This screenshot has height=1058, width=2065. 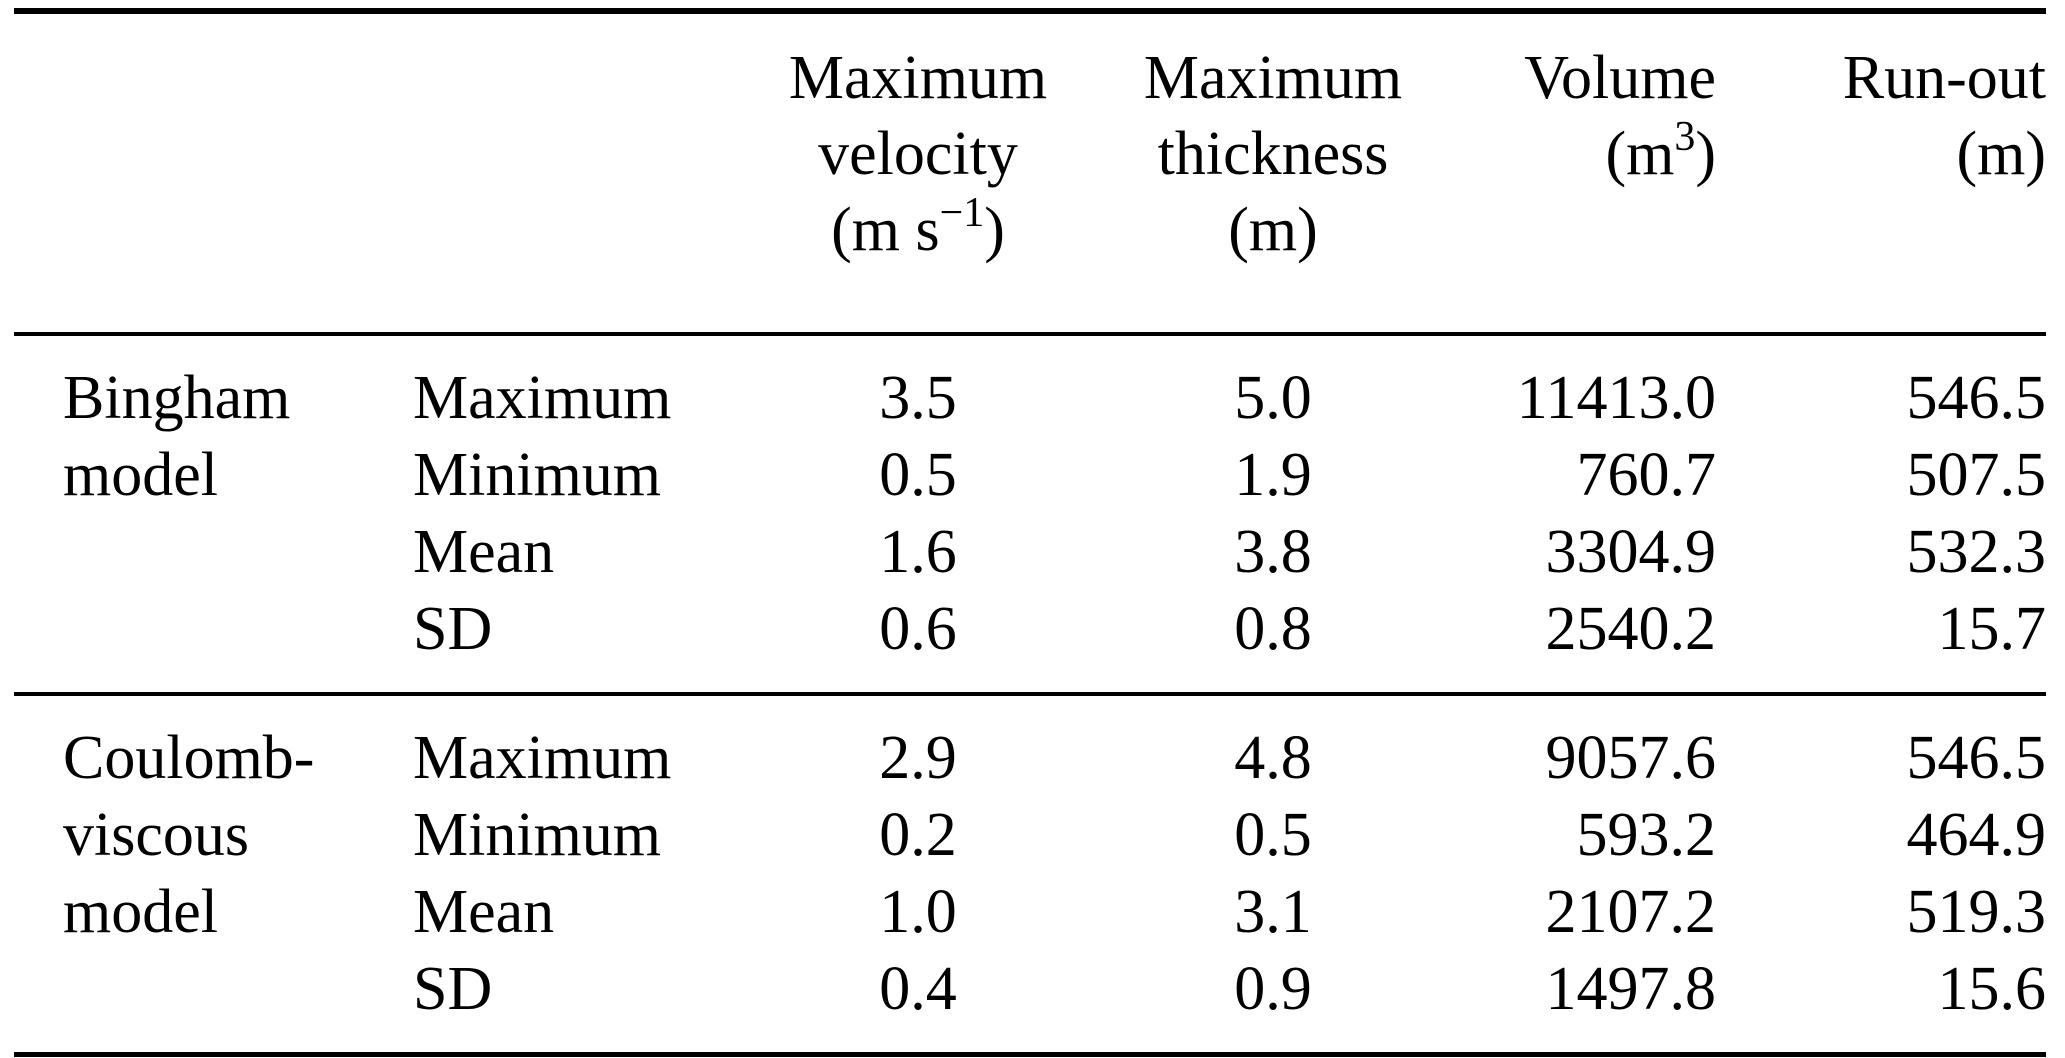 What do you see at coordinates (1273, 758) in the screenshot?
I see `value-thickness: 4.8` at bounding box center [1273, 758].